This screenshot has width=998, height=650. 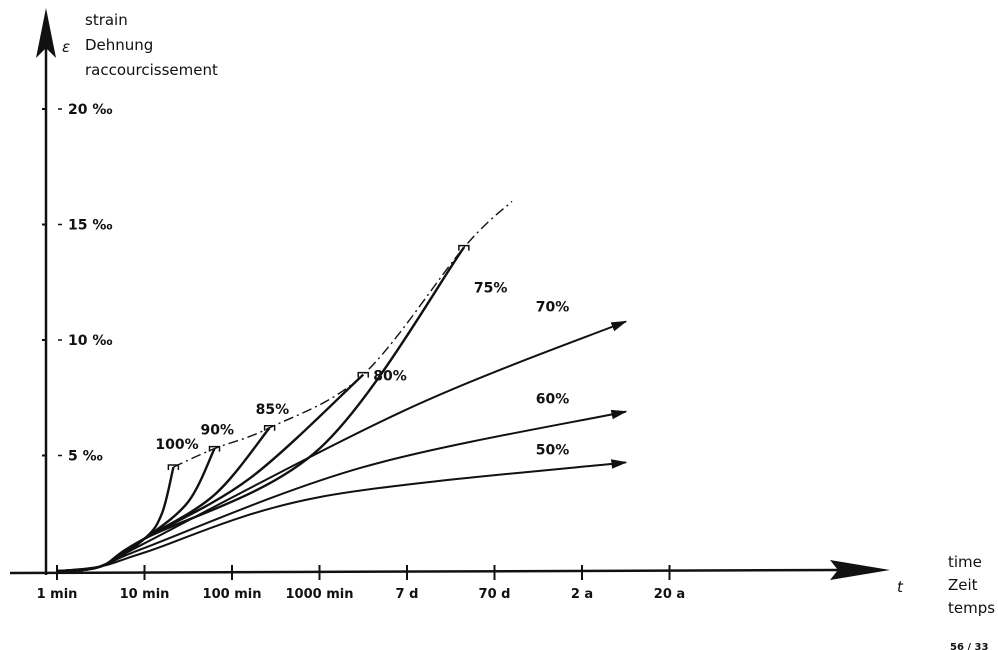 I want to click on y-tick-label-10: 10 ‰, so click(x=90, y=341).